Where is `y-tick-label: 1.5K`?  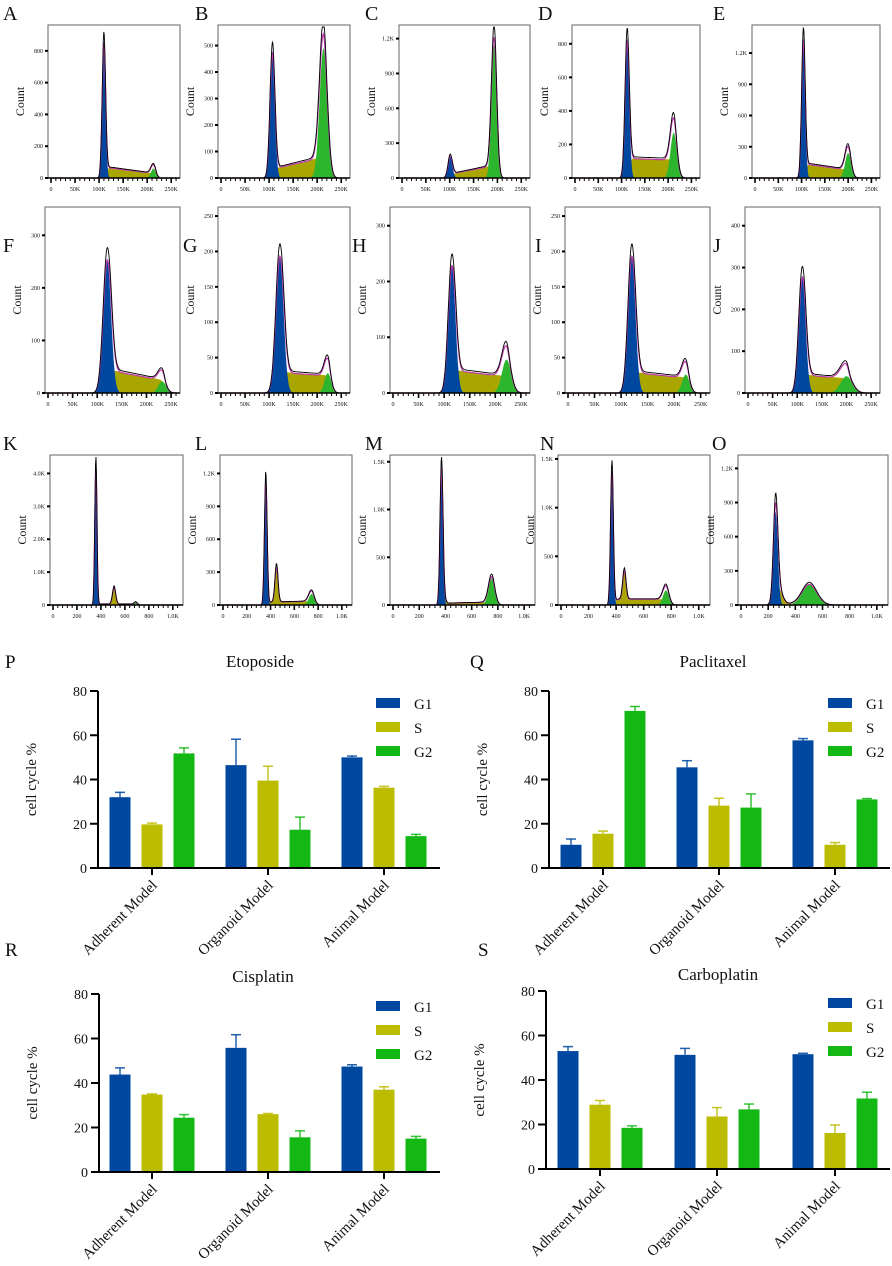 y-tick-label: 1.5K is located at coordinates (379, 463).